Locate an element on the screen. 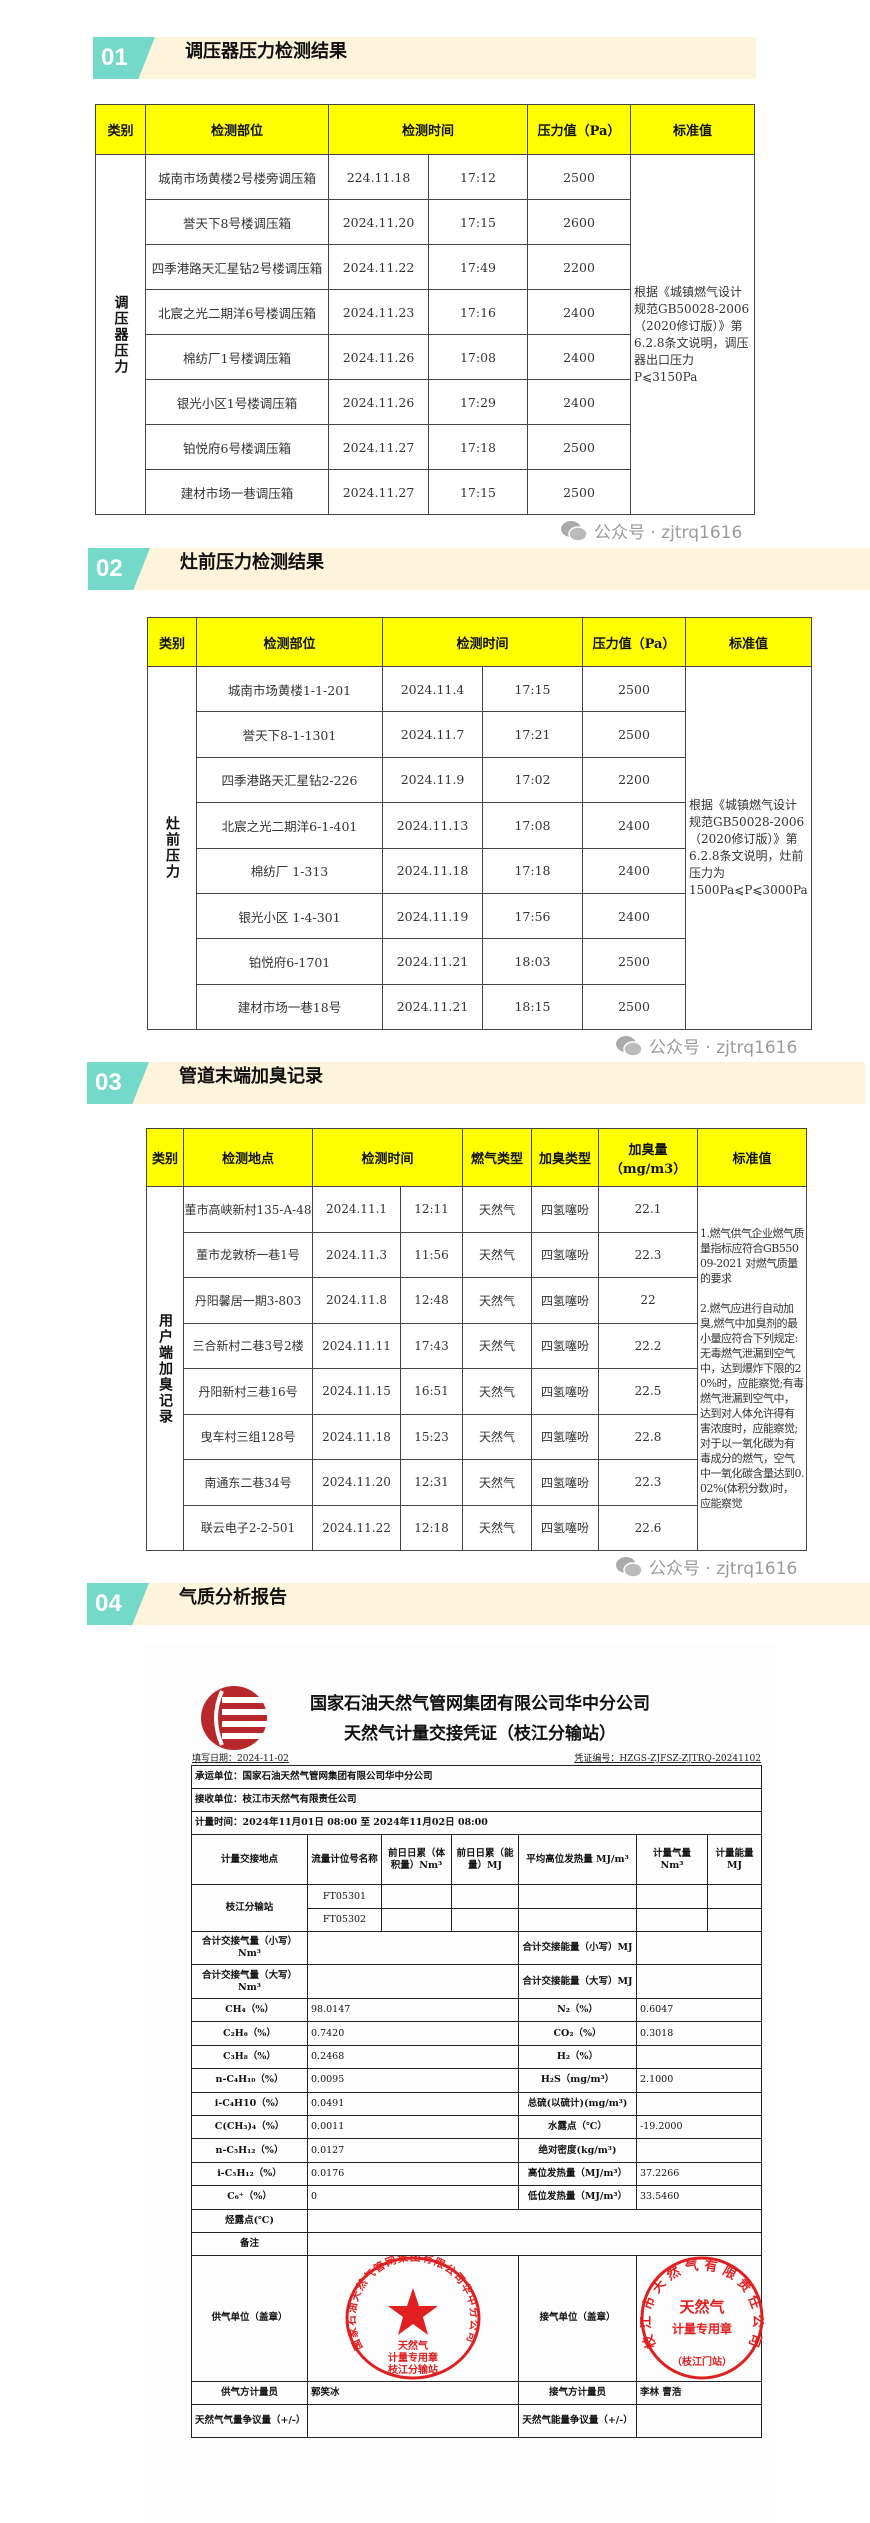 The height and width of the screenshot is (2523, 870). location-cell: 董市龙敦桥一巷1号 is located at coordinates (248, 1254).